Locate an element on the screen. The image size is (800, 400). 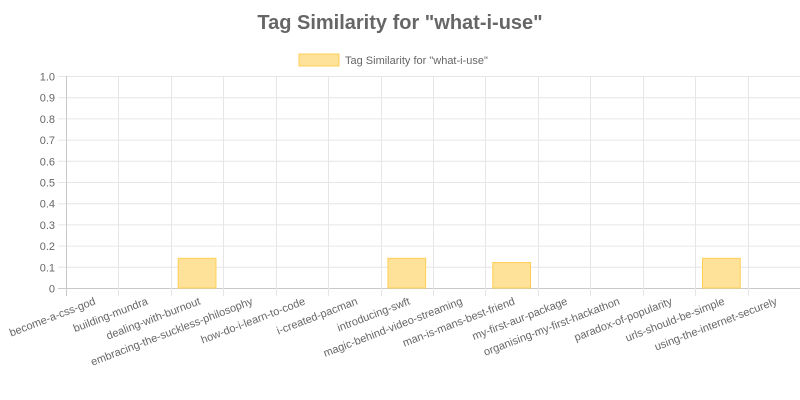
y-tick-label: 0.9 is located at coordinates (47, 99).